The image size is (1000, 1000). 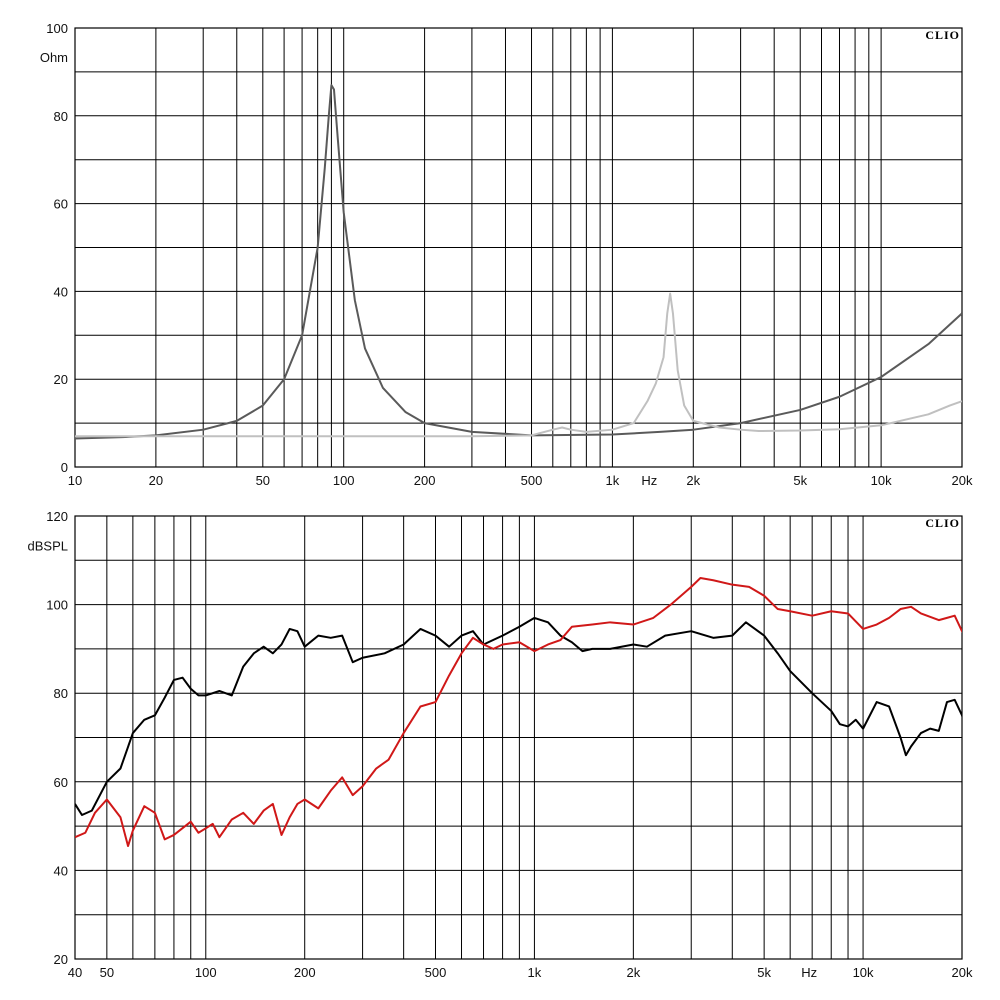 What do you see at coordinates (54, 57) in the screenshot?
I see `y-unit-label: Ohm` at bounding box center [54, 57].